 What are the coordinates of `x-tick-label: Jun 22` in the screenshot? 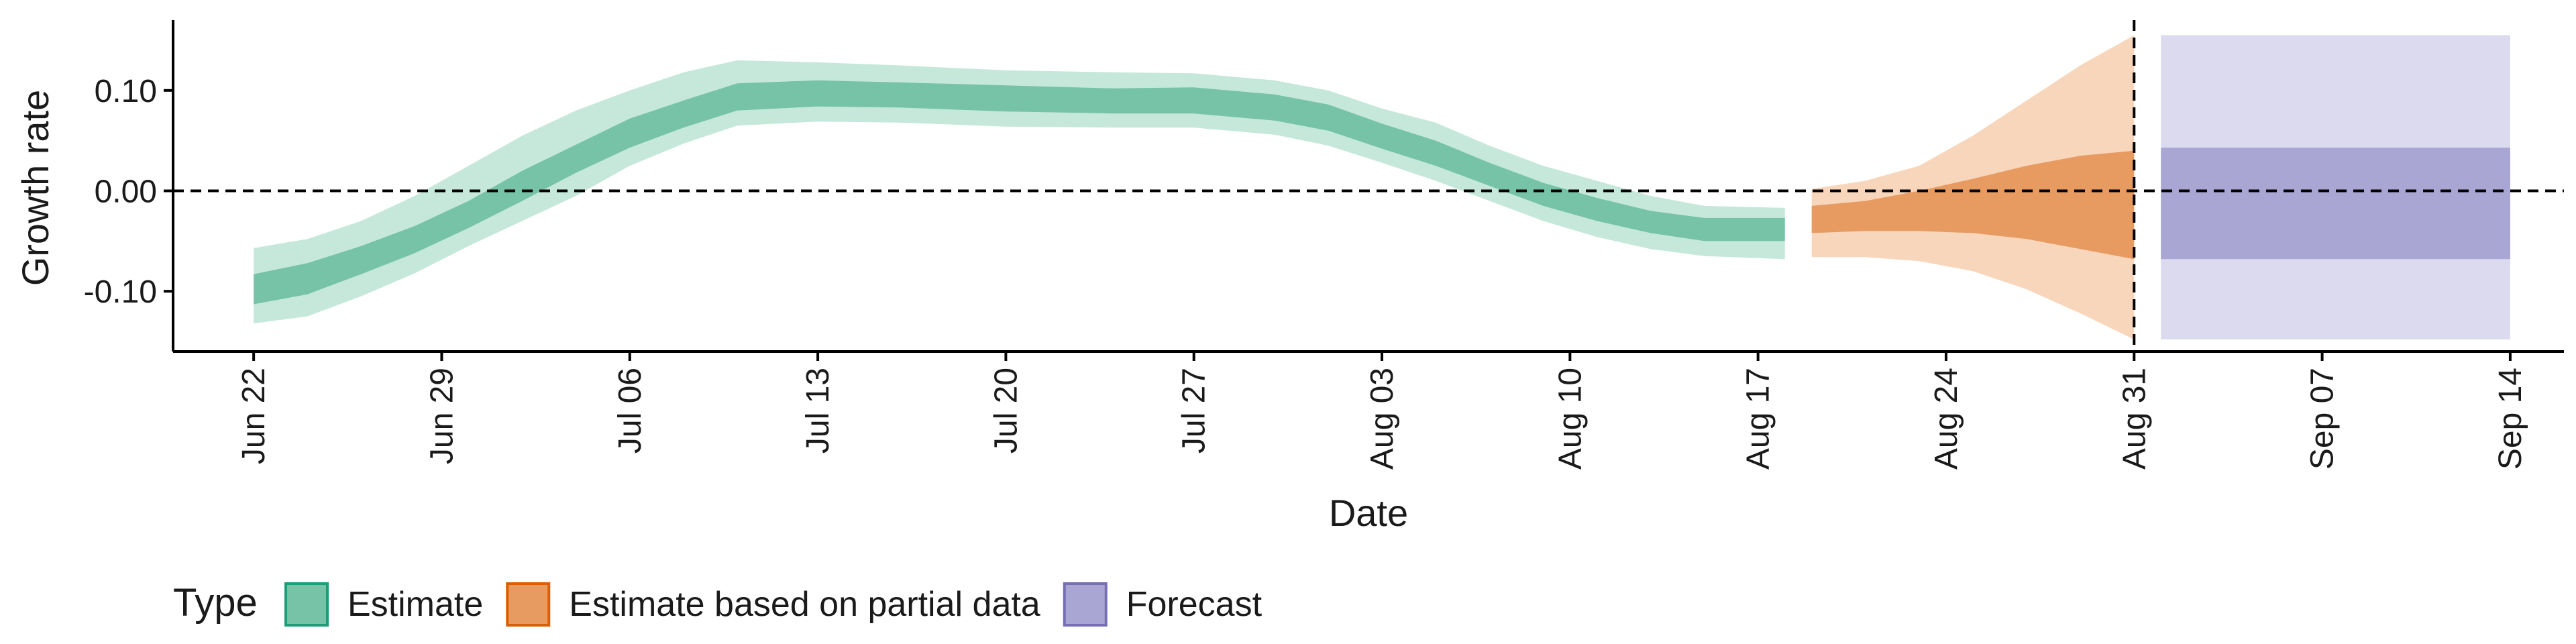 It's located at (254, 416).